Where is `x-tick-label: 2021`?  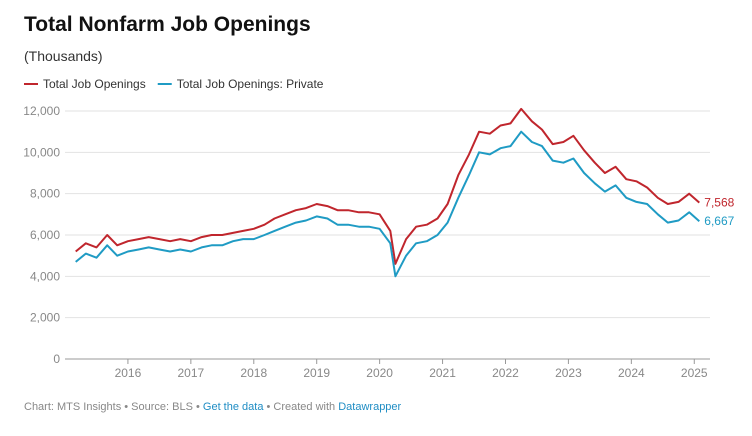 x-tick-label: 2021 is located at coordinates (442, 373).